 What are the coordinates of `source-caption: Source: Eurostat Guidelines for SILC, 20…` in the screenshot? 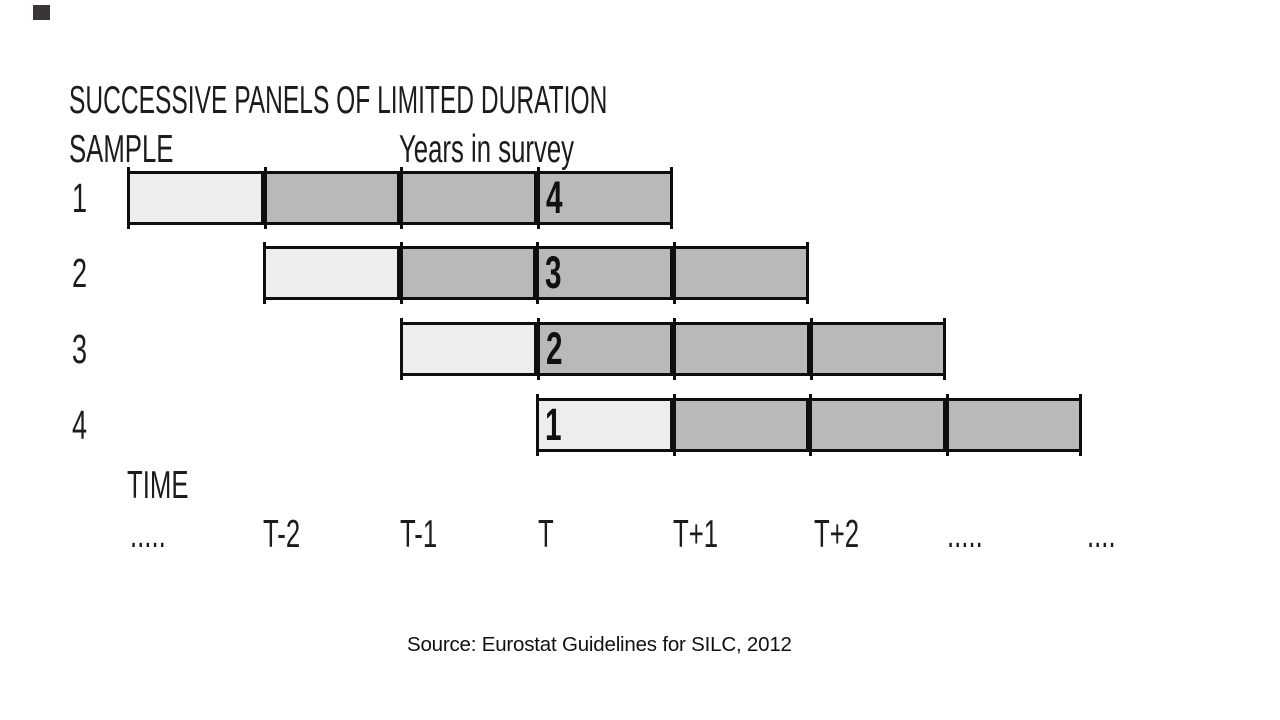 It's located at (599, 644).